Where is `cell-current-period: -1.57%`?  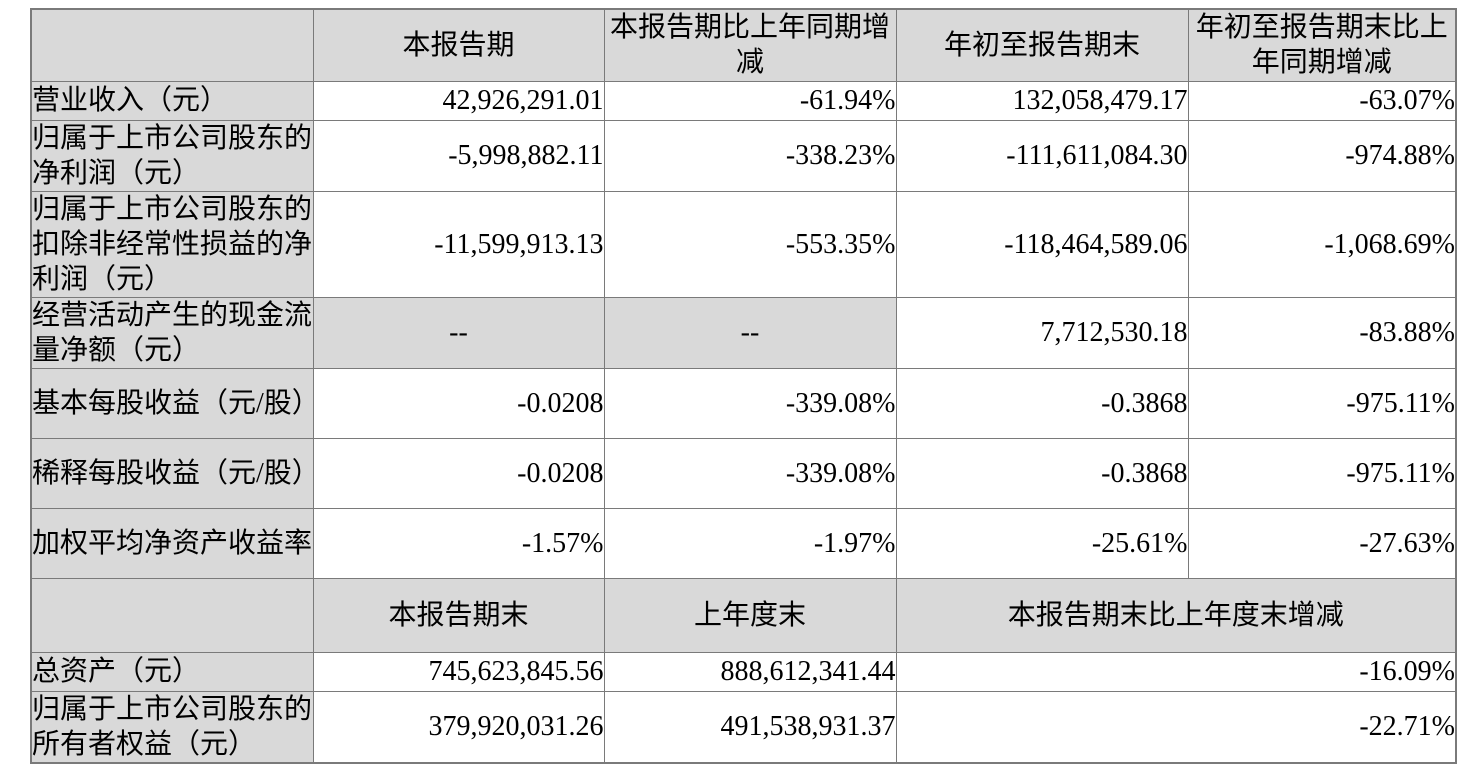 cell-current-period: -1.57% is located at coordinates (458, 543).